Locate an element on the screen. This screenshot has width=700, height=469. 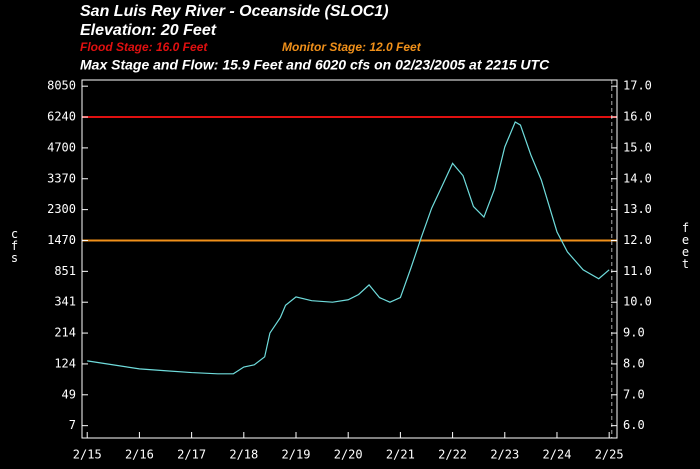
x-tick-label: 2/18 is located at coordinates (243, 455).